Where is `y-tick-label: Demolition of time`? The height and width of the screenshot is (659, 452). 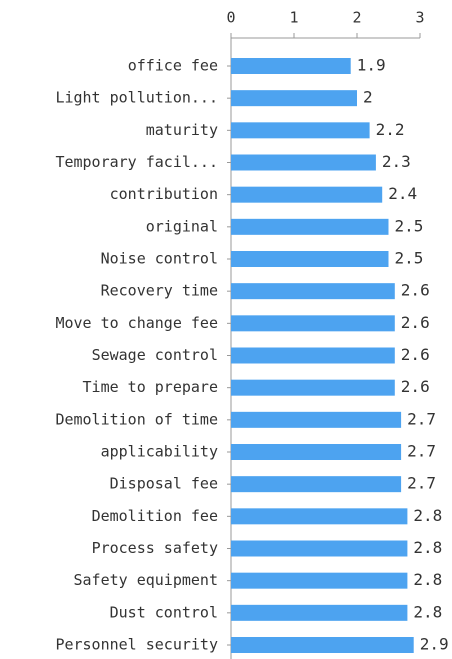
y-tick-label: Demolition of time is located at coordinates (136, 419).